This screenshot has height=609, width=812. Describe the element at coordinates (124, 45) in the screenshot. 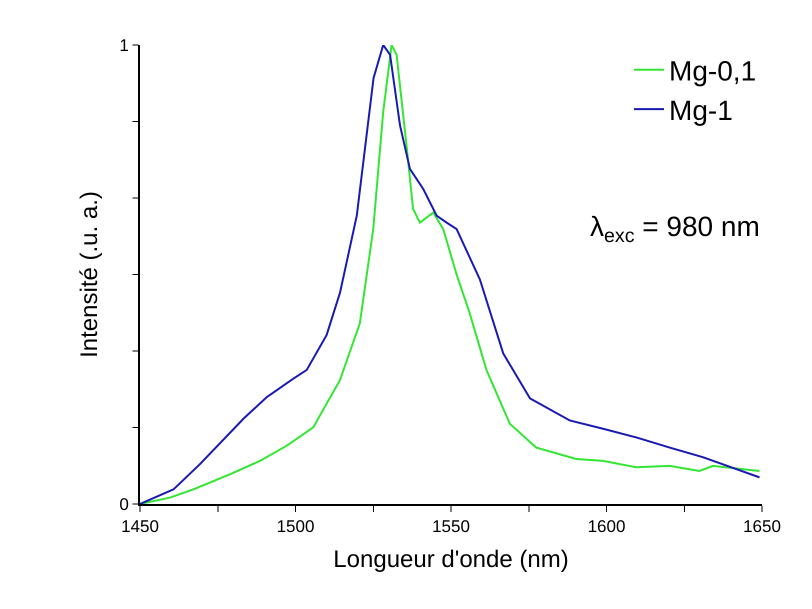

I see `y-tick-label: 1` at that location.